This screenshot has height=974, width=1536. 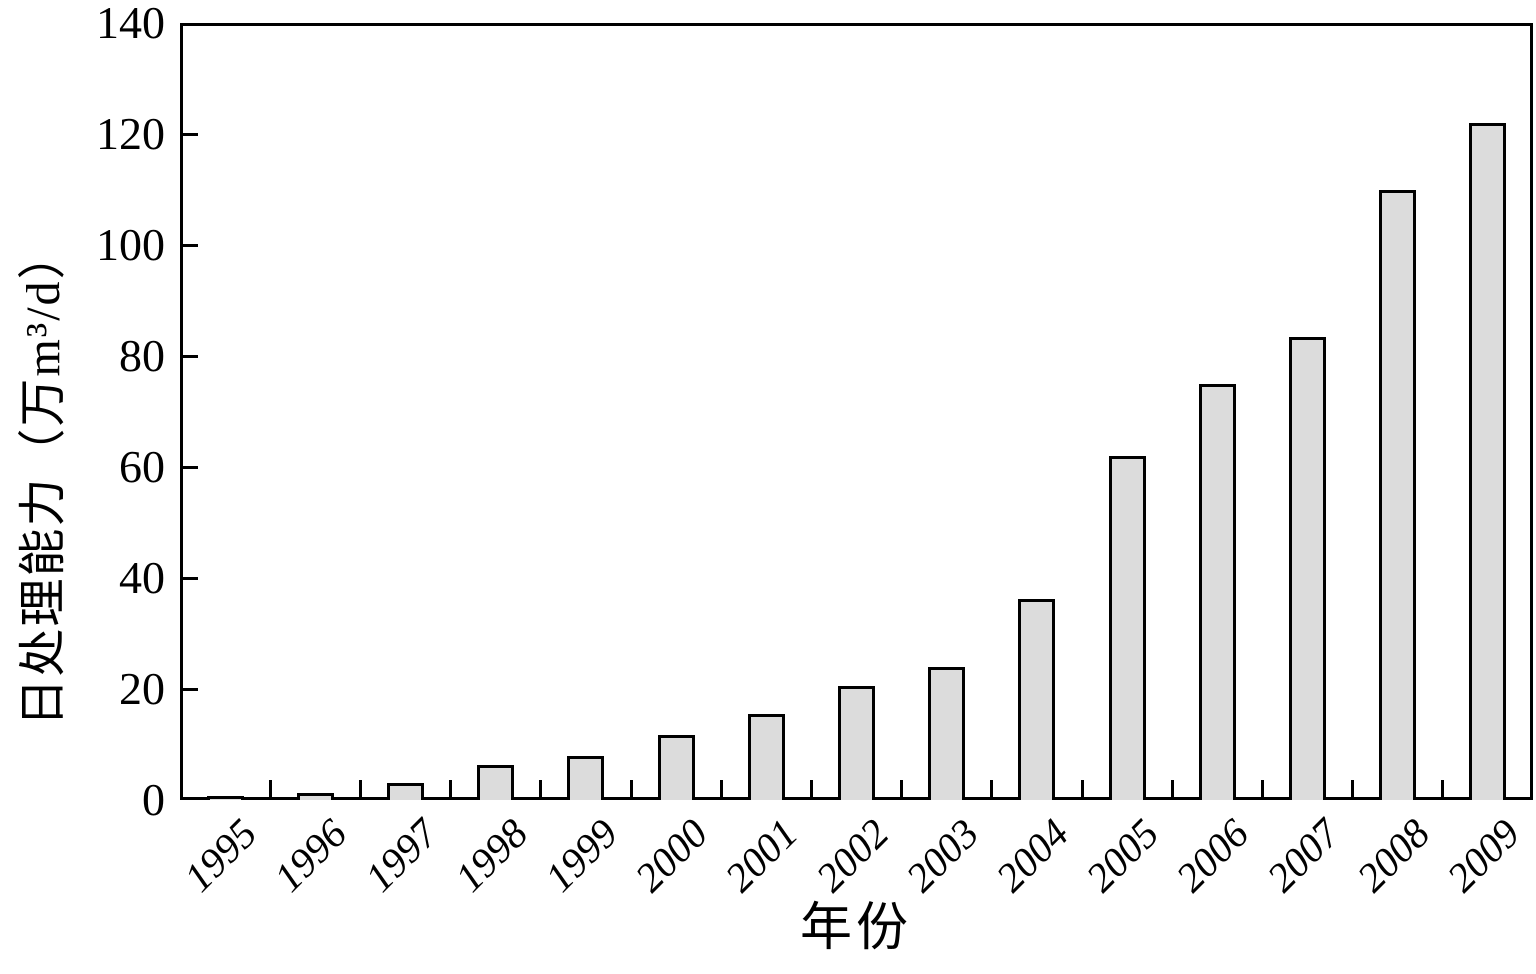 I want to click on y-tick-label-140: 140, so click(x=130, y=24).